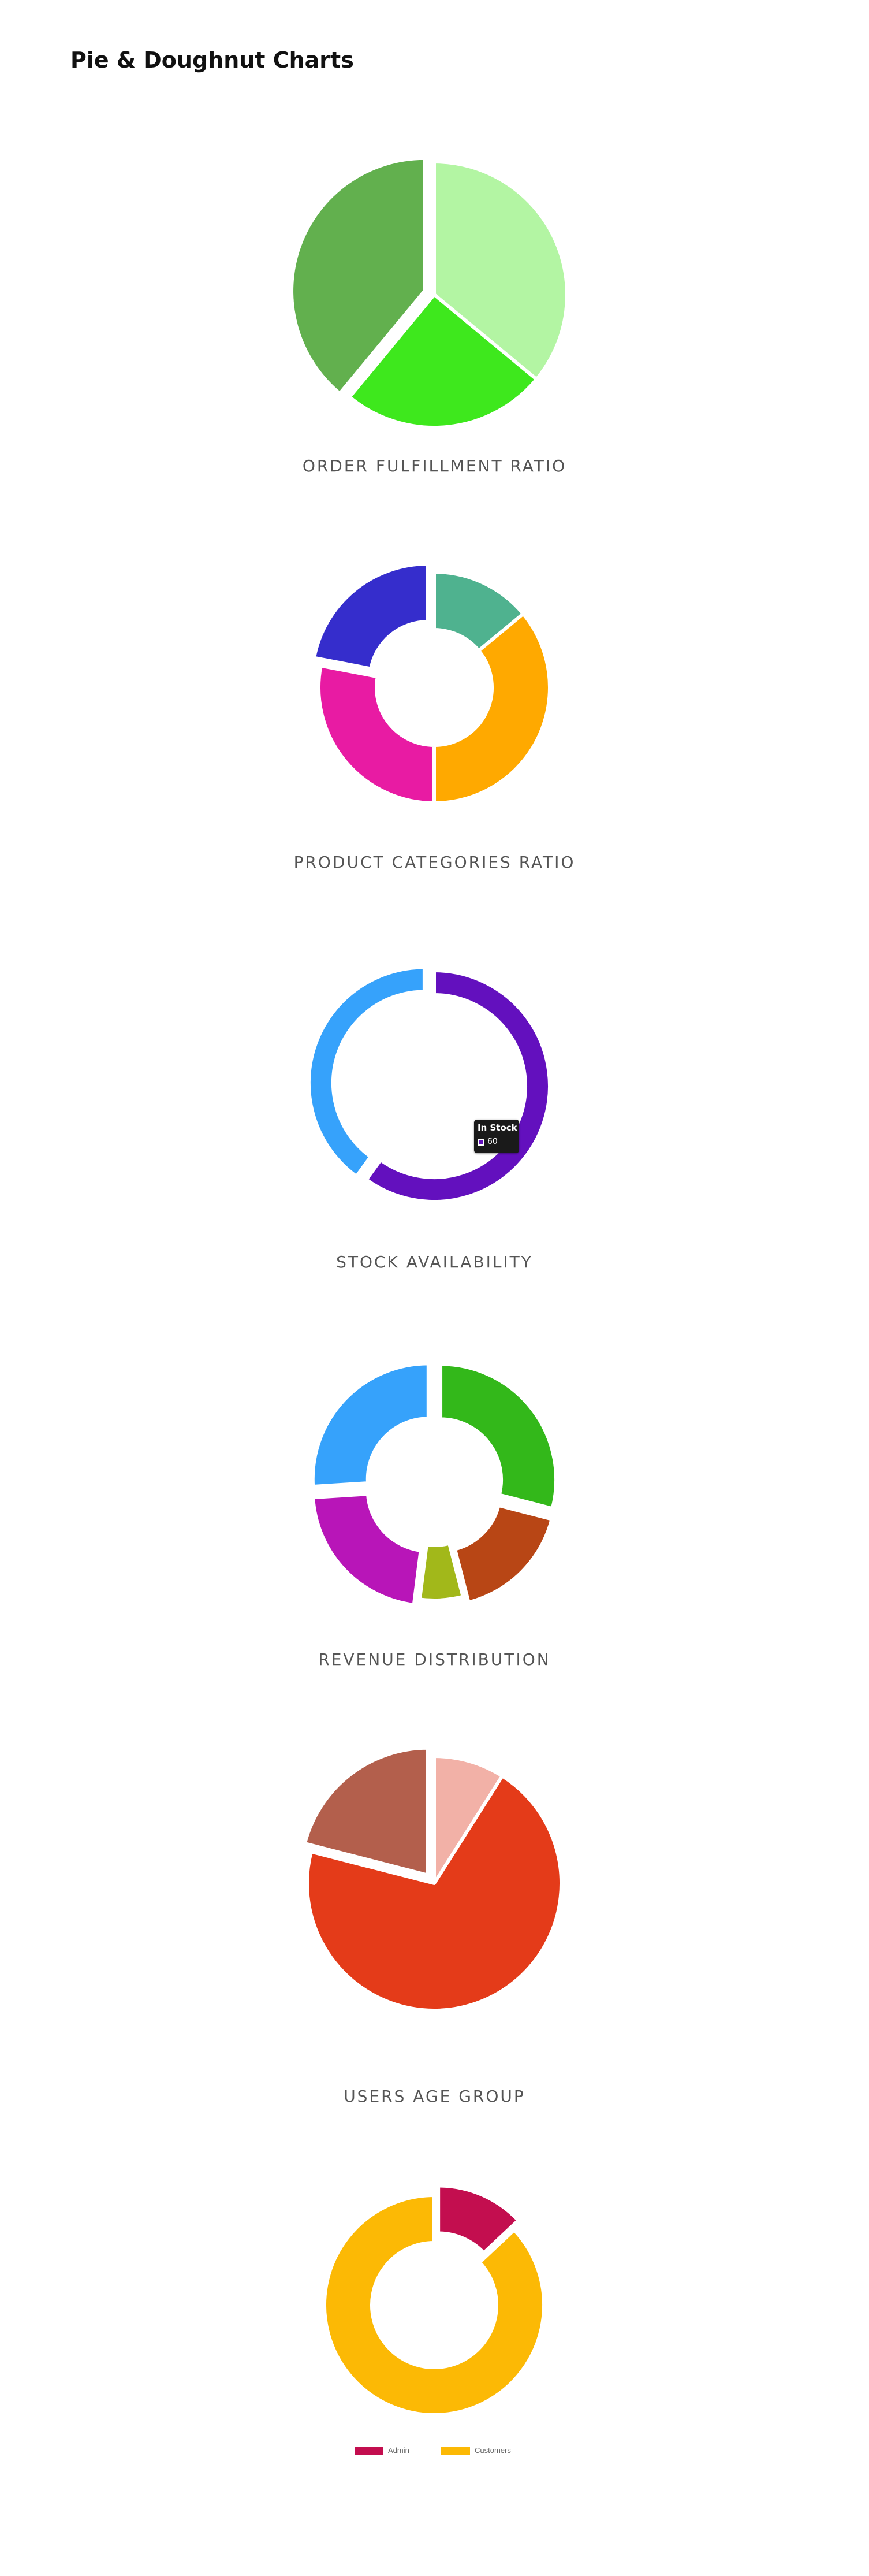  Describe the element at coordinates (434, 2096) in the screenshot. I see `users-age-group-caption: USERS AGE GROUP` at that location.